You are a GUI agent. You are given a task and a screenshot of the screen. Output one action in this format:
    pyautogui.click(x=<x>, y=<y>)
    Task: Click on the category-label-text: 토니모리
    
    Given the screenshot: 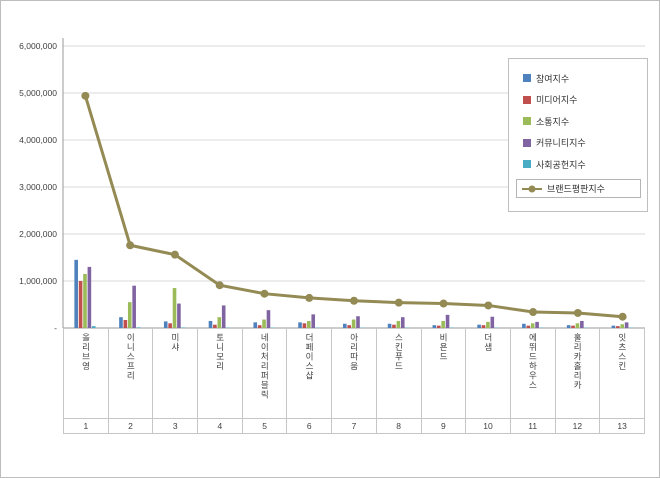 What is the action you would take?
    pyautogui.click(x=220, y=352)
    